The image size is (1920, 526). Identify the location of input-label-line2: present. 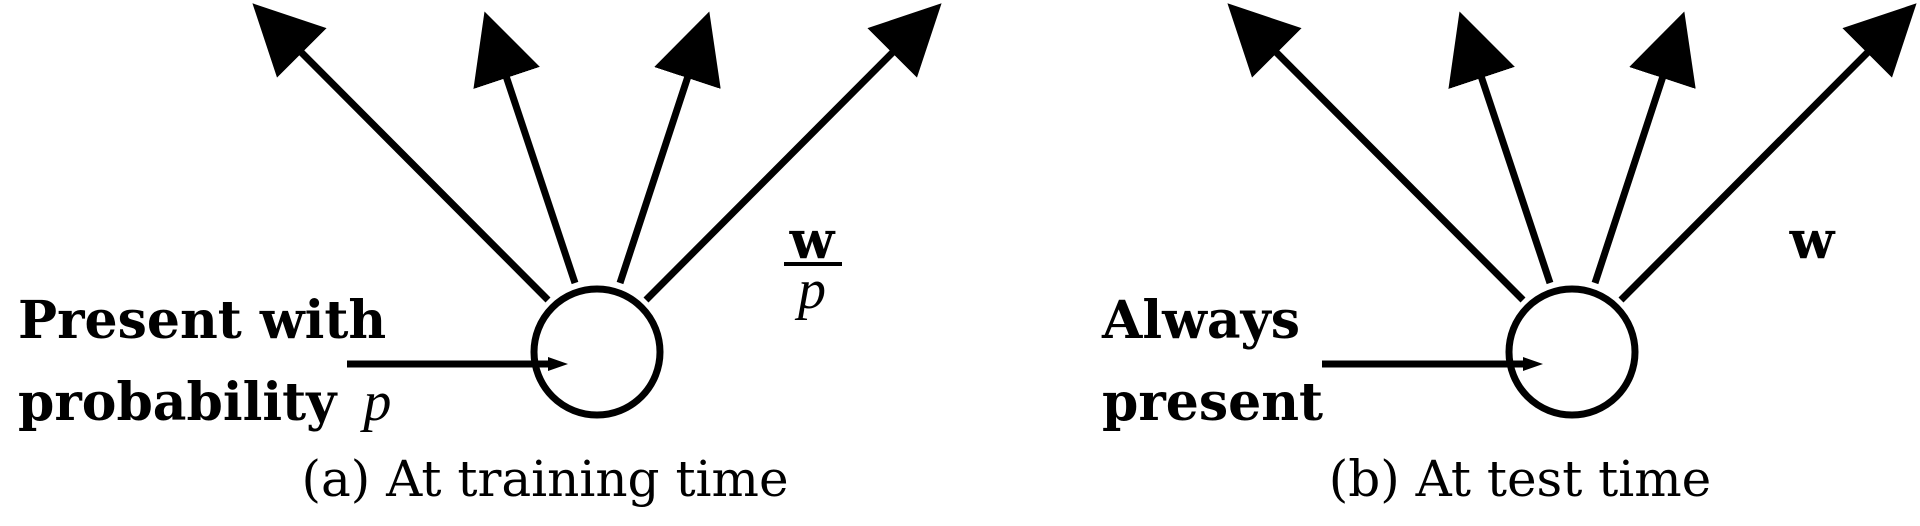
(1212, 402).